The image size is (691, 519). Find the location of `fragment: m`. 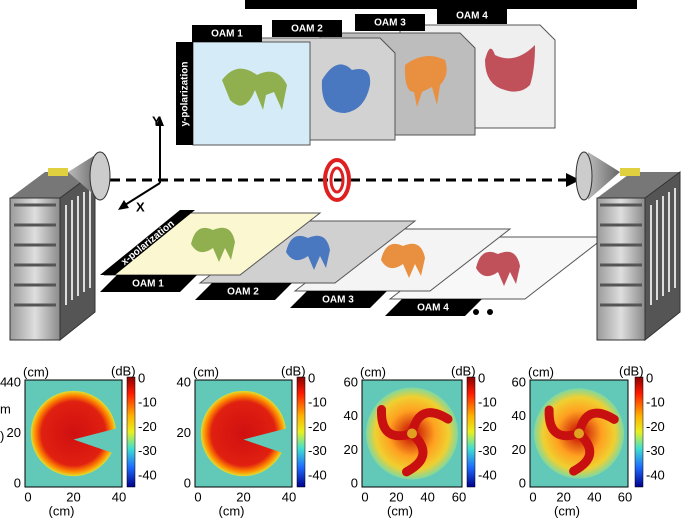

fragment: m is located at coordinates (5, 408).